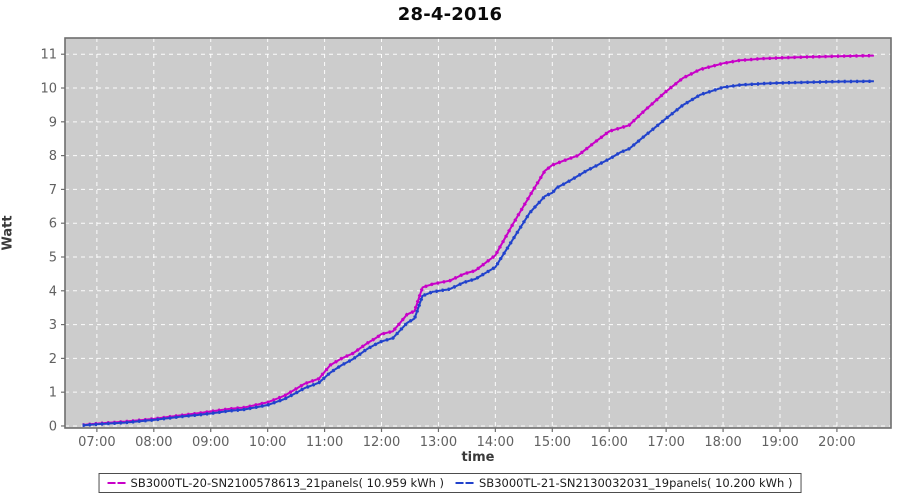  Describe the element at coordinates (210, 442) in the screenshot. I see `x-tick-label: 09:00` at that location.